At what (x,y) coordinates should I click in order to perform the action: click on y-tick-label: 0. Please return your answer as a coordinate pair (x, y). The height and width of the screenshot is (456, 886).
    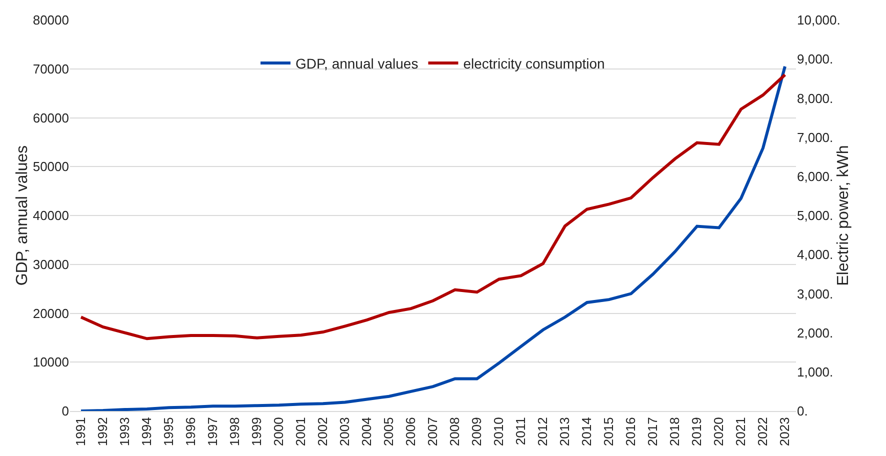
    Looking at the image, I should click on (65, 411).